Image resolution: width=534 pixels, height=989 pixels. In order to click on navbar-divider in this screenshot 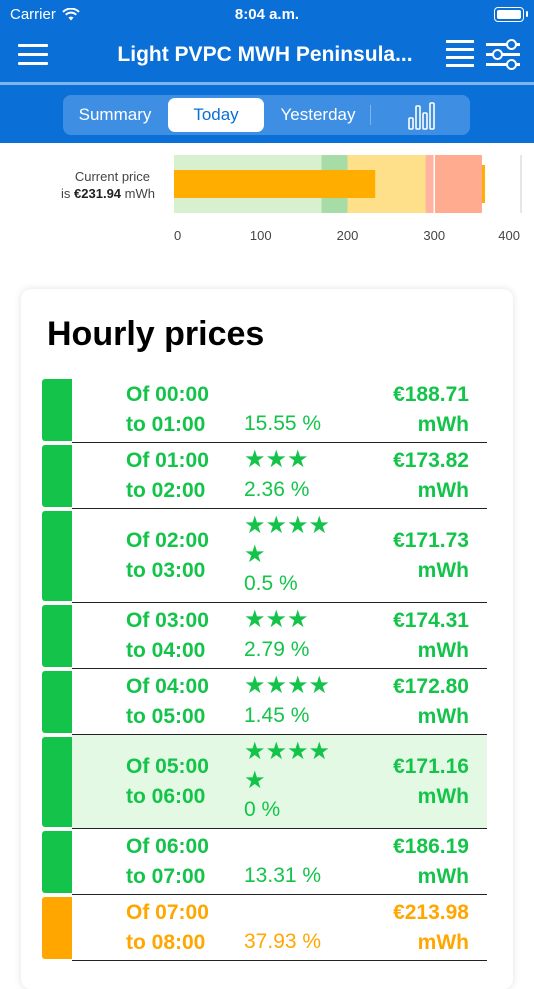, I will do `click(267, 83)`.